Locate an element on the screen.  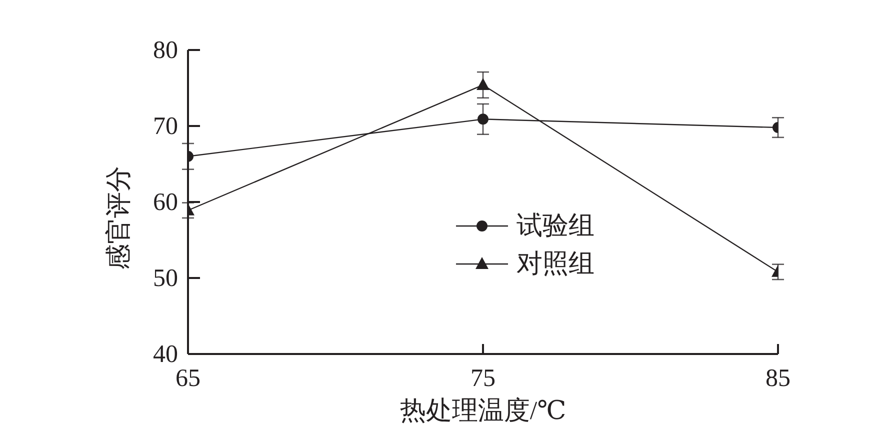
x-tick-label: 75 is located at coordinates (483, 378).